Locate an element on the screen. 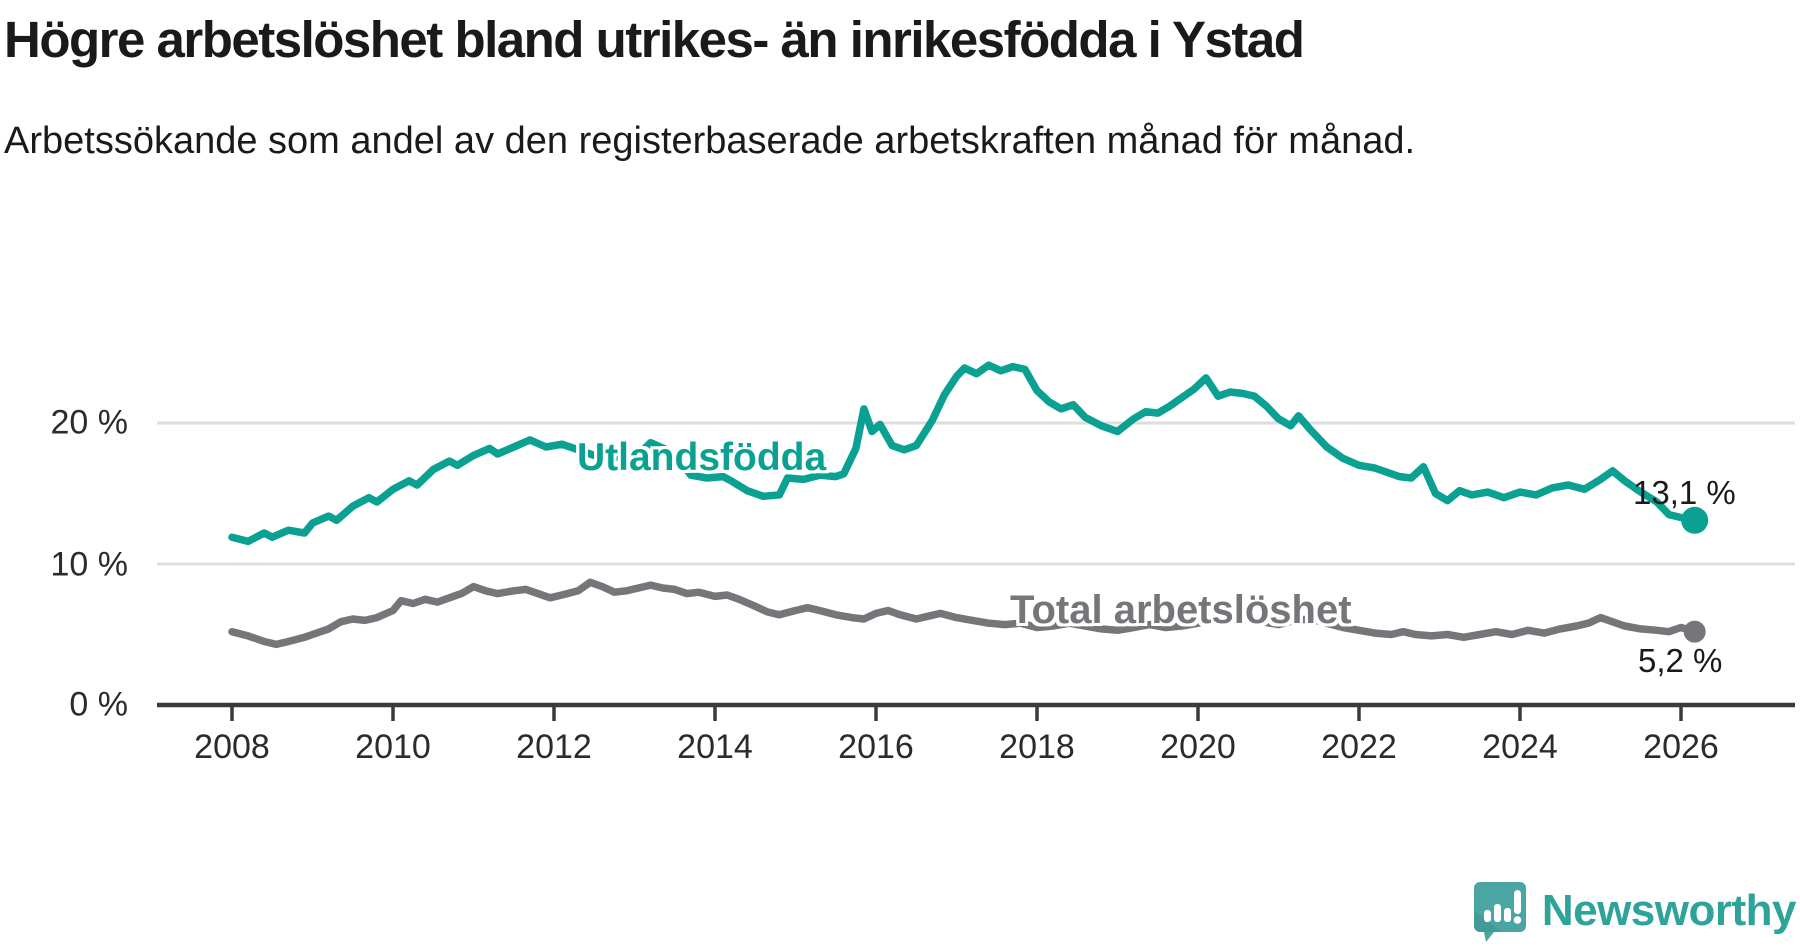 This screenshot has height=948, width=1800. newsworthy-brand: Newsworthy is located at coordinates (1634, 911).